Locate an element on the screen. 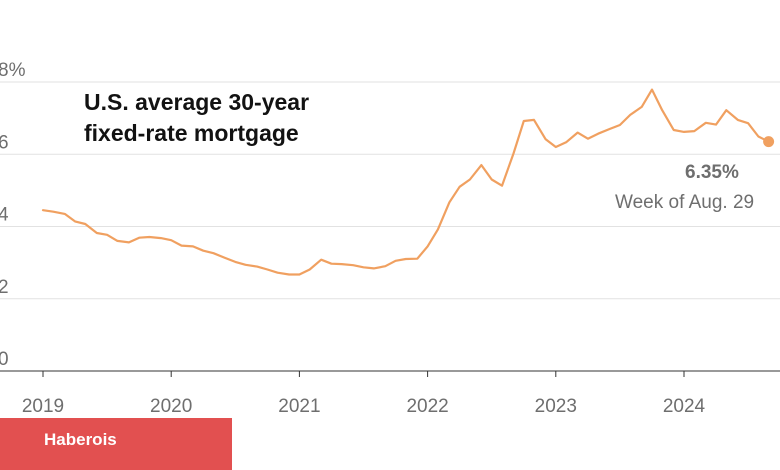  x-tick-label-2021: 2021 is located at coordinates (299, 406).